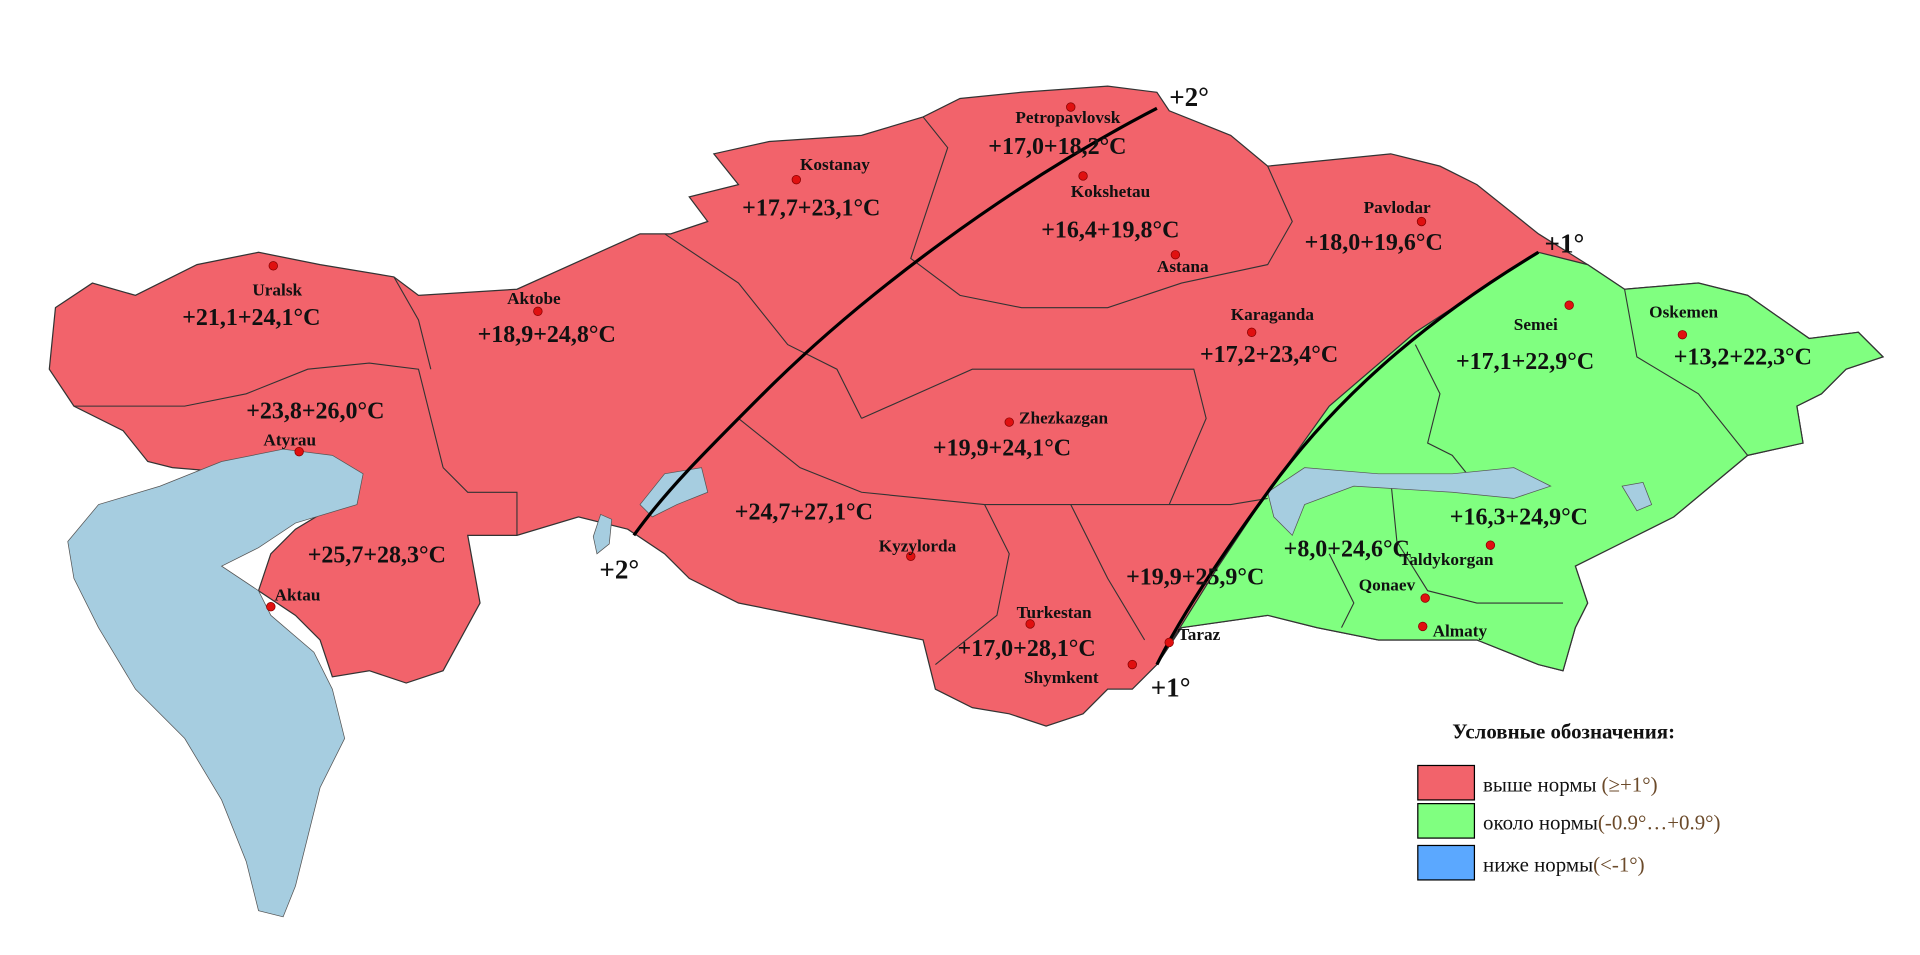  What do you see at coordinates (1682, 335) in the screenshot?
I see `city-dot-oskemen` at bounding box center [1682, 335].